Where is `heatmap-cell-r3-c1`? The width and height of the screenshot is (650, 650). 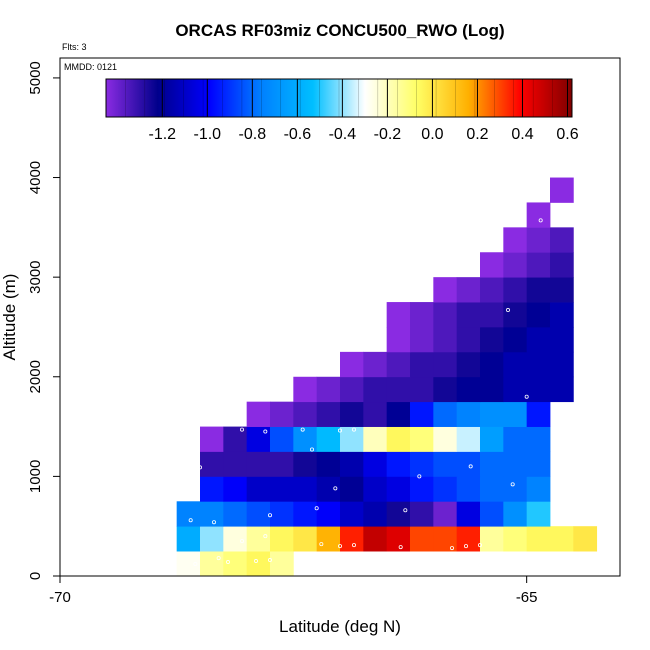
heatmap-cell-r3-c1 is located at coordinates (235, 489).